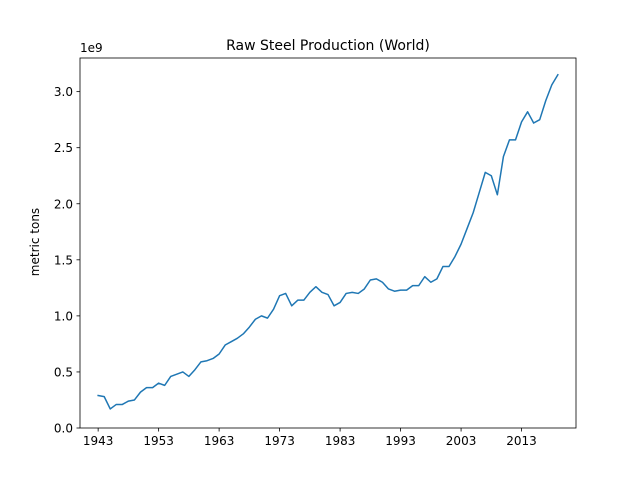 The image size is (640, 480). What do you see at coordinates (521, 441) in the screenshot?
I see `x-tick-label: 2013` at bounding box center [521, 441].